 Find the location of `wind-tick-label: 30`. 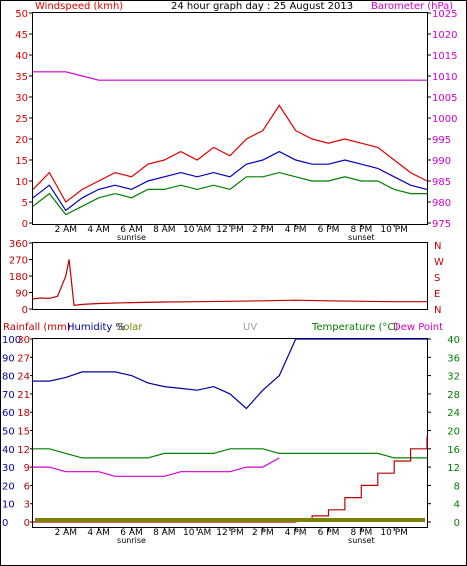

wind-tick-label: 30 is located at coordinates (21, 98).